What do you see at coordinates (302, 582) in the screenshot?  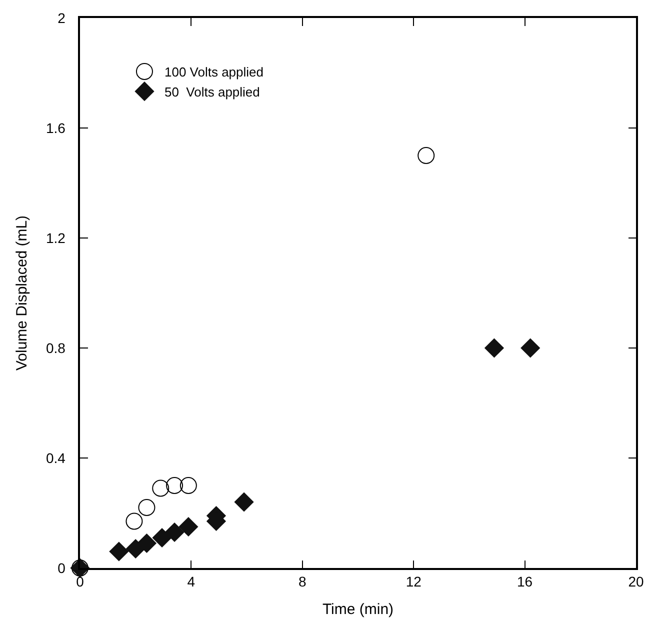 I see `x-tick-label: 8` at bounding box center [302, 582].